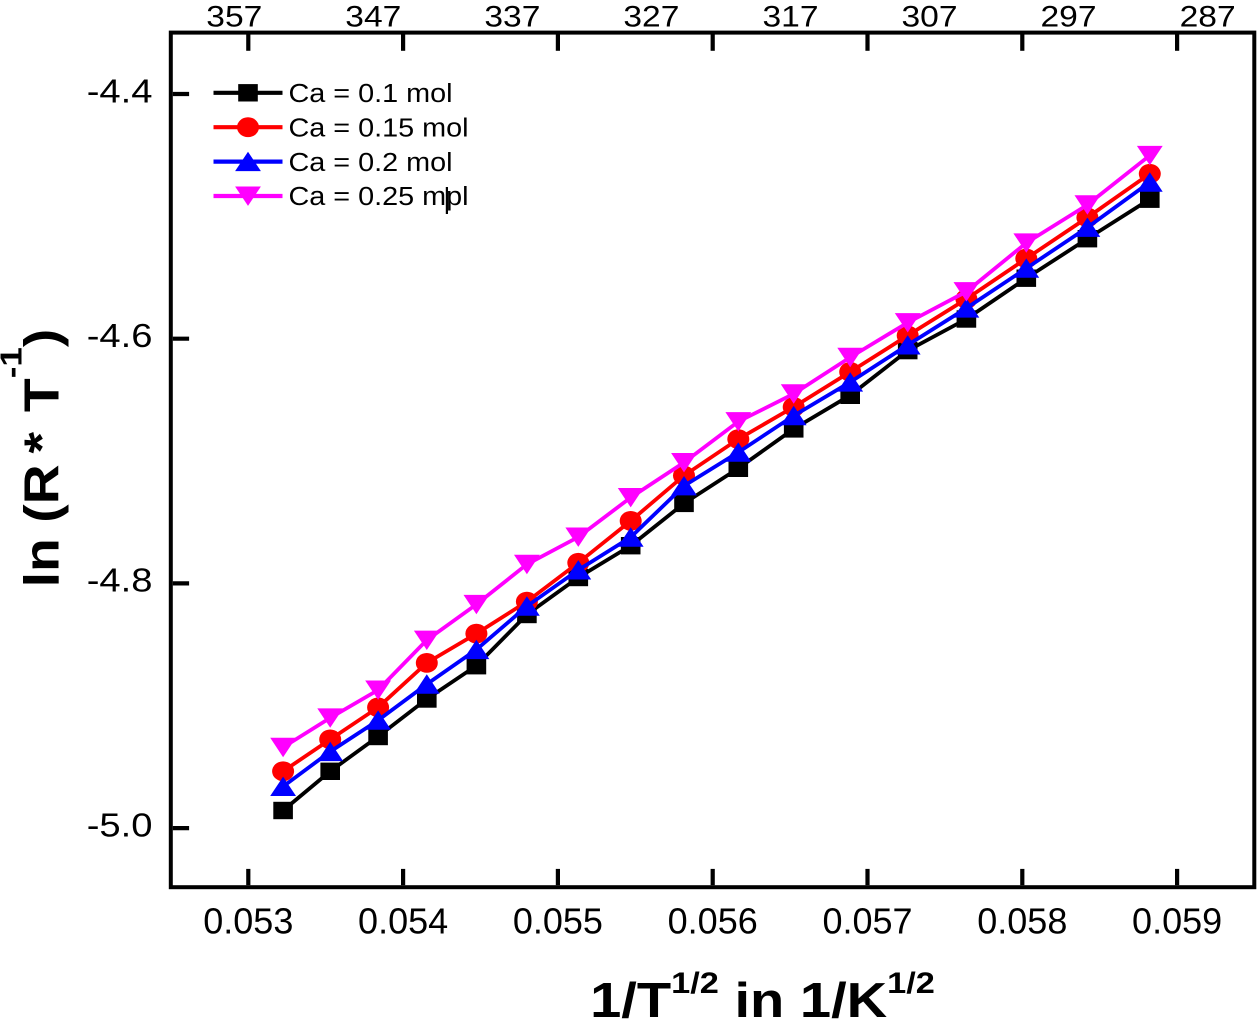 This screenshot has width=1260, height=1027. I want to click on svg-text: 297, so click(1068, 16).